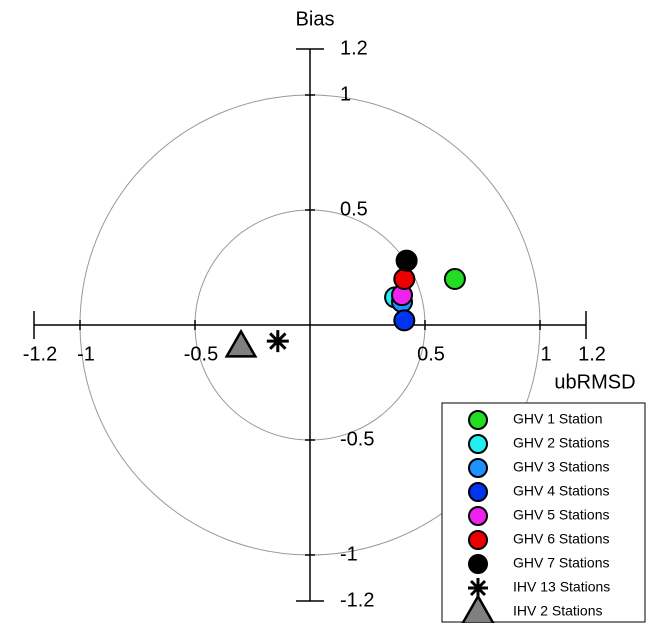 The width and height of the screenshot is (646, 628). I want to click on y-tick-label: 1.2, so click(354, 48).